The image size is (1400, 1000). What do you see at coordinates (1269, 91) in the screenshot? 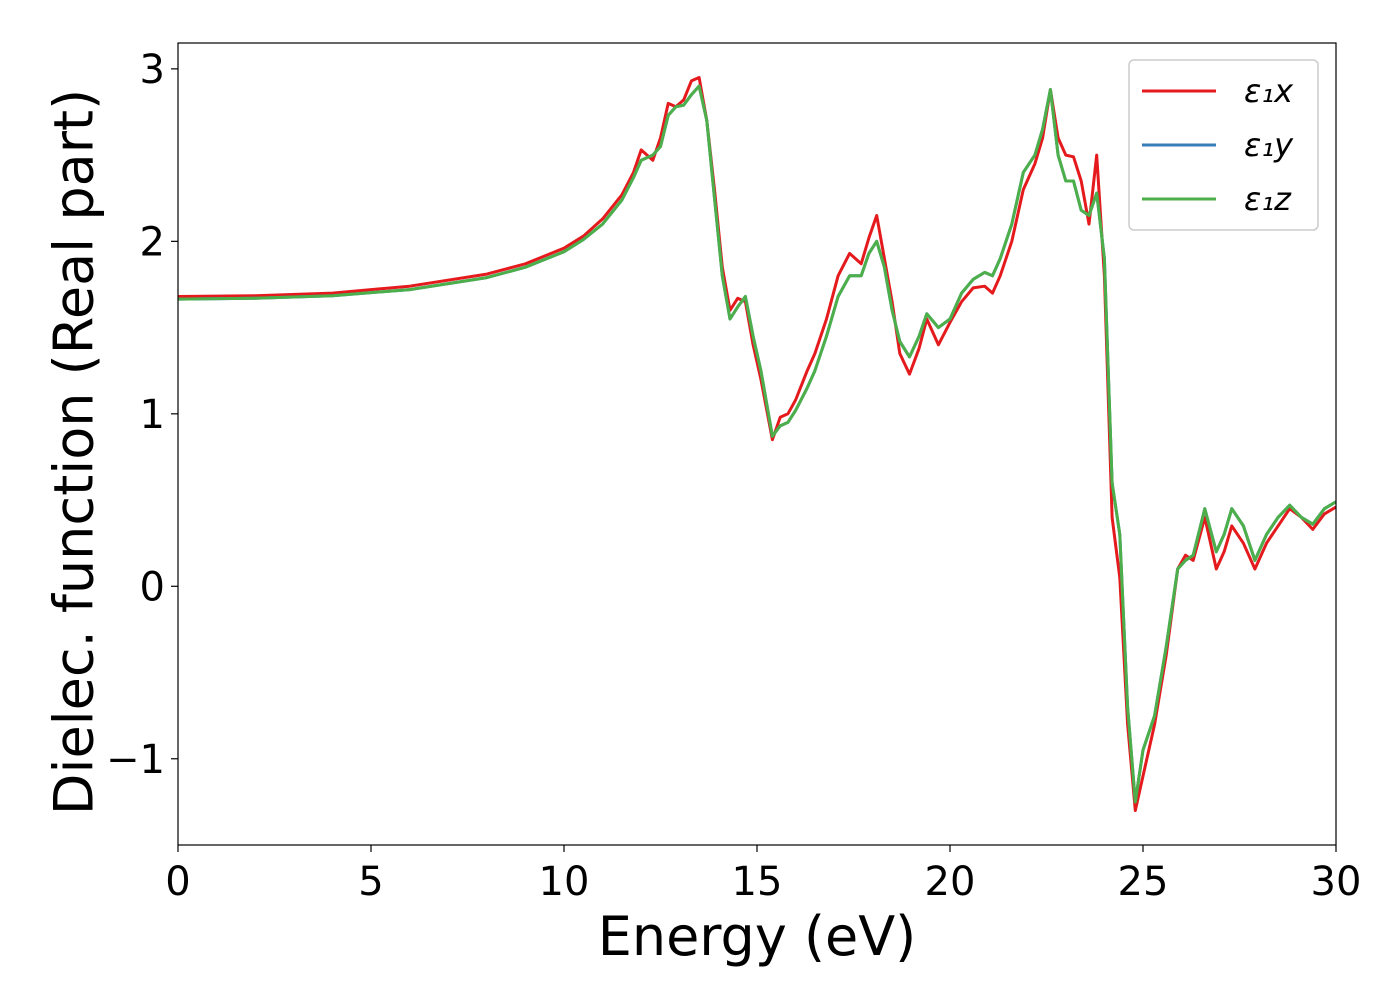
I see `legend-label: ε₁x` at bounding box center [1269, 91].